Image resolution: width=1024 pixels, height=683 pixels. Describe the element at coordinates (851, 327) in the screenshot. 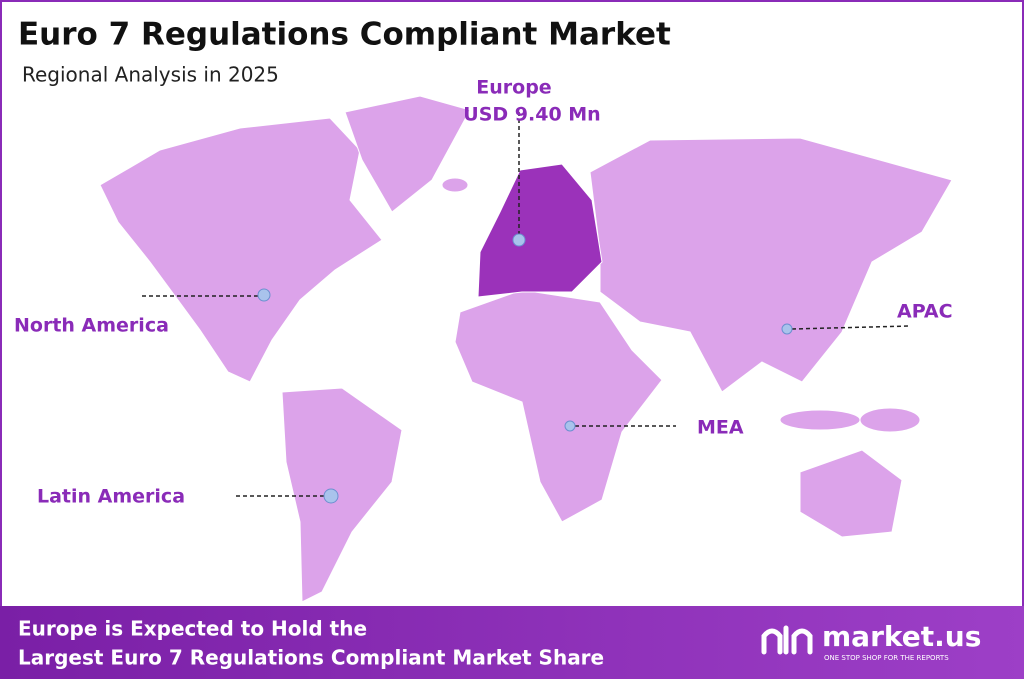

I see `leader-line` at that location.